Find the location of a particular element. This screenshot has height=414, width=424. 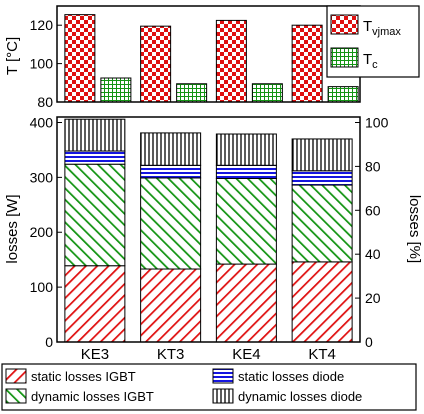

losses-right-tick-label: 20 is located at coordinates (373, 298).